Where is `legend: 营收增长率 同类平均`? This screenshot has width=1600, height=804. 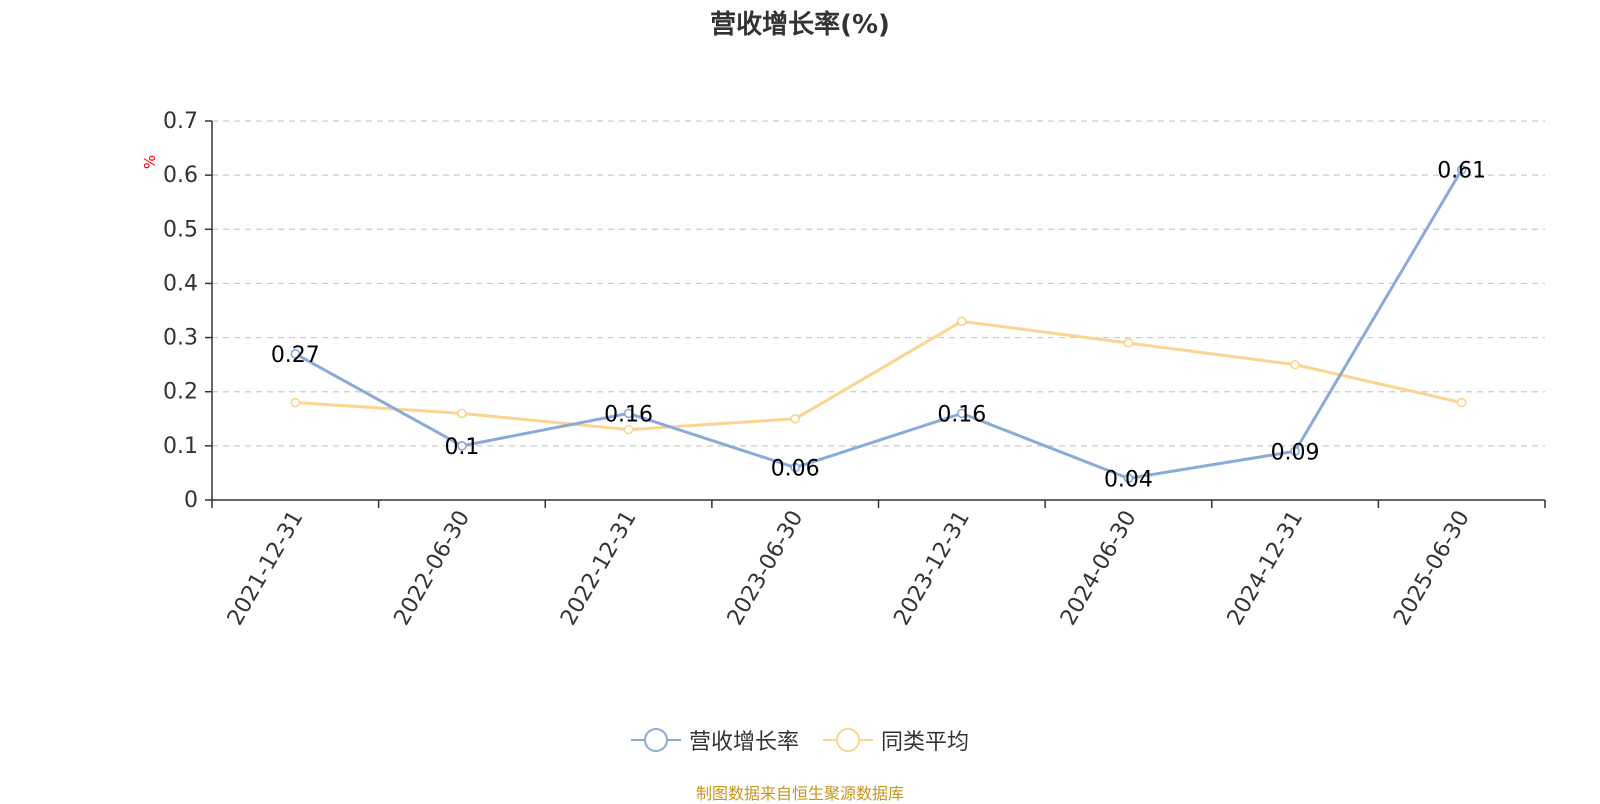
legend: 营收增长率 同类平均 is located at coordinates (800, 740).